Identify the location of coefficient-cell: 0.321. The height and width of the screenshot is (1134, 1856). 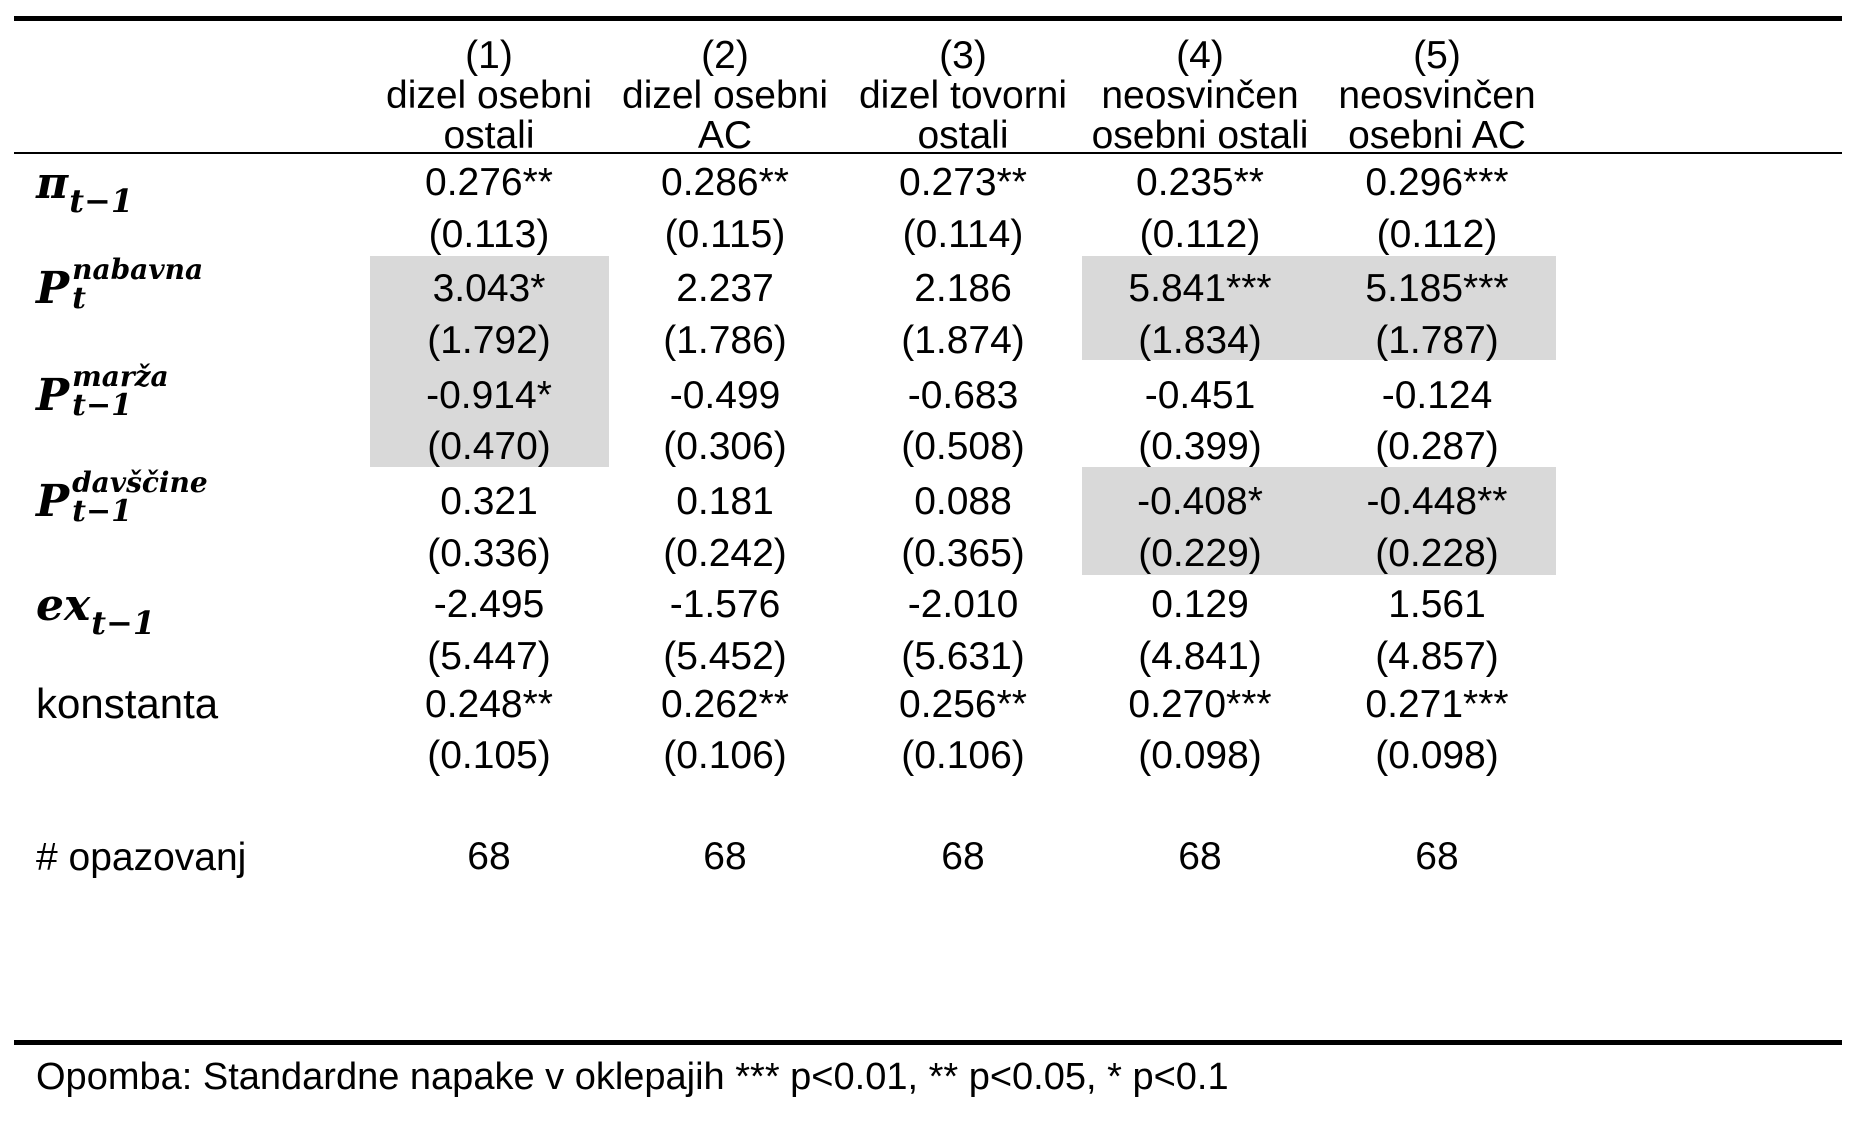
(489, 501).